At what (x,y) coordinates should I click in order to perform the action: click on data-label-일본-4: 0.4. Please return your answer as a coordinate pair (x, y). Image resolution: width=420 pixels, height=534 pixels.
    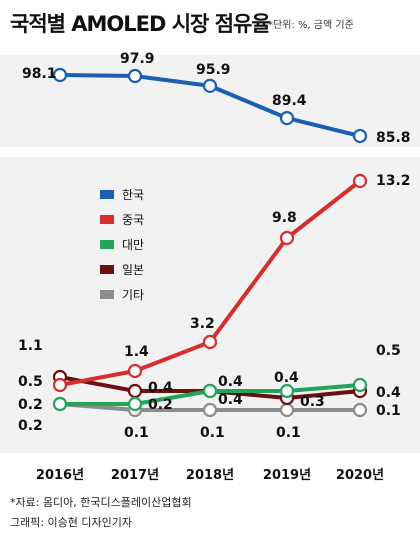
    Looking at the image, I should click on (388, 393).